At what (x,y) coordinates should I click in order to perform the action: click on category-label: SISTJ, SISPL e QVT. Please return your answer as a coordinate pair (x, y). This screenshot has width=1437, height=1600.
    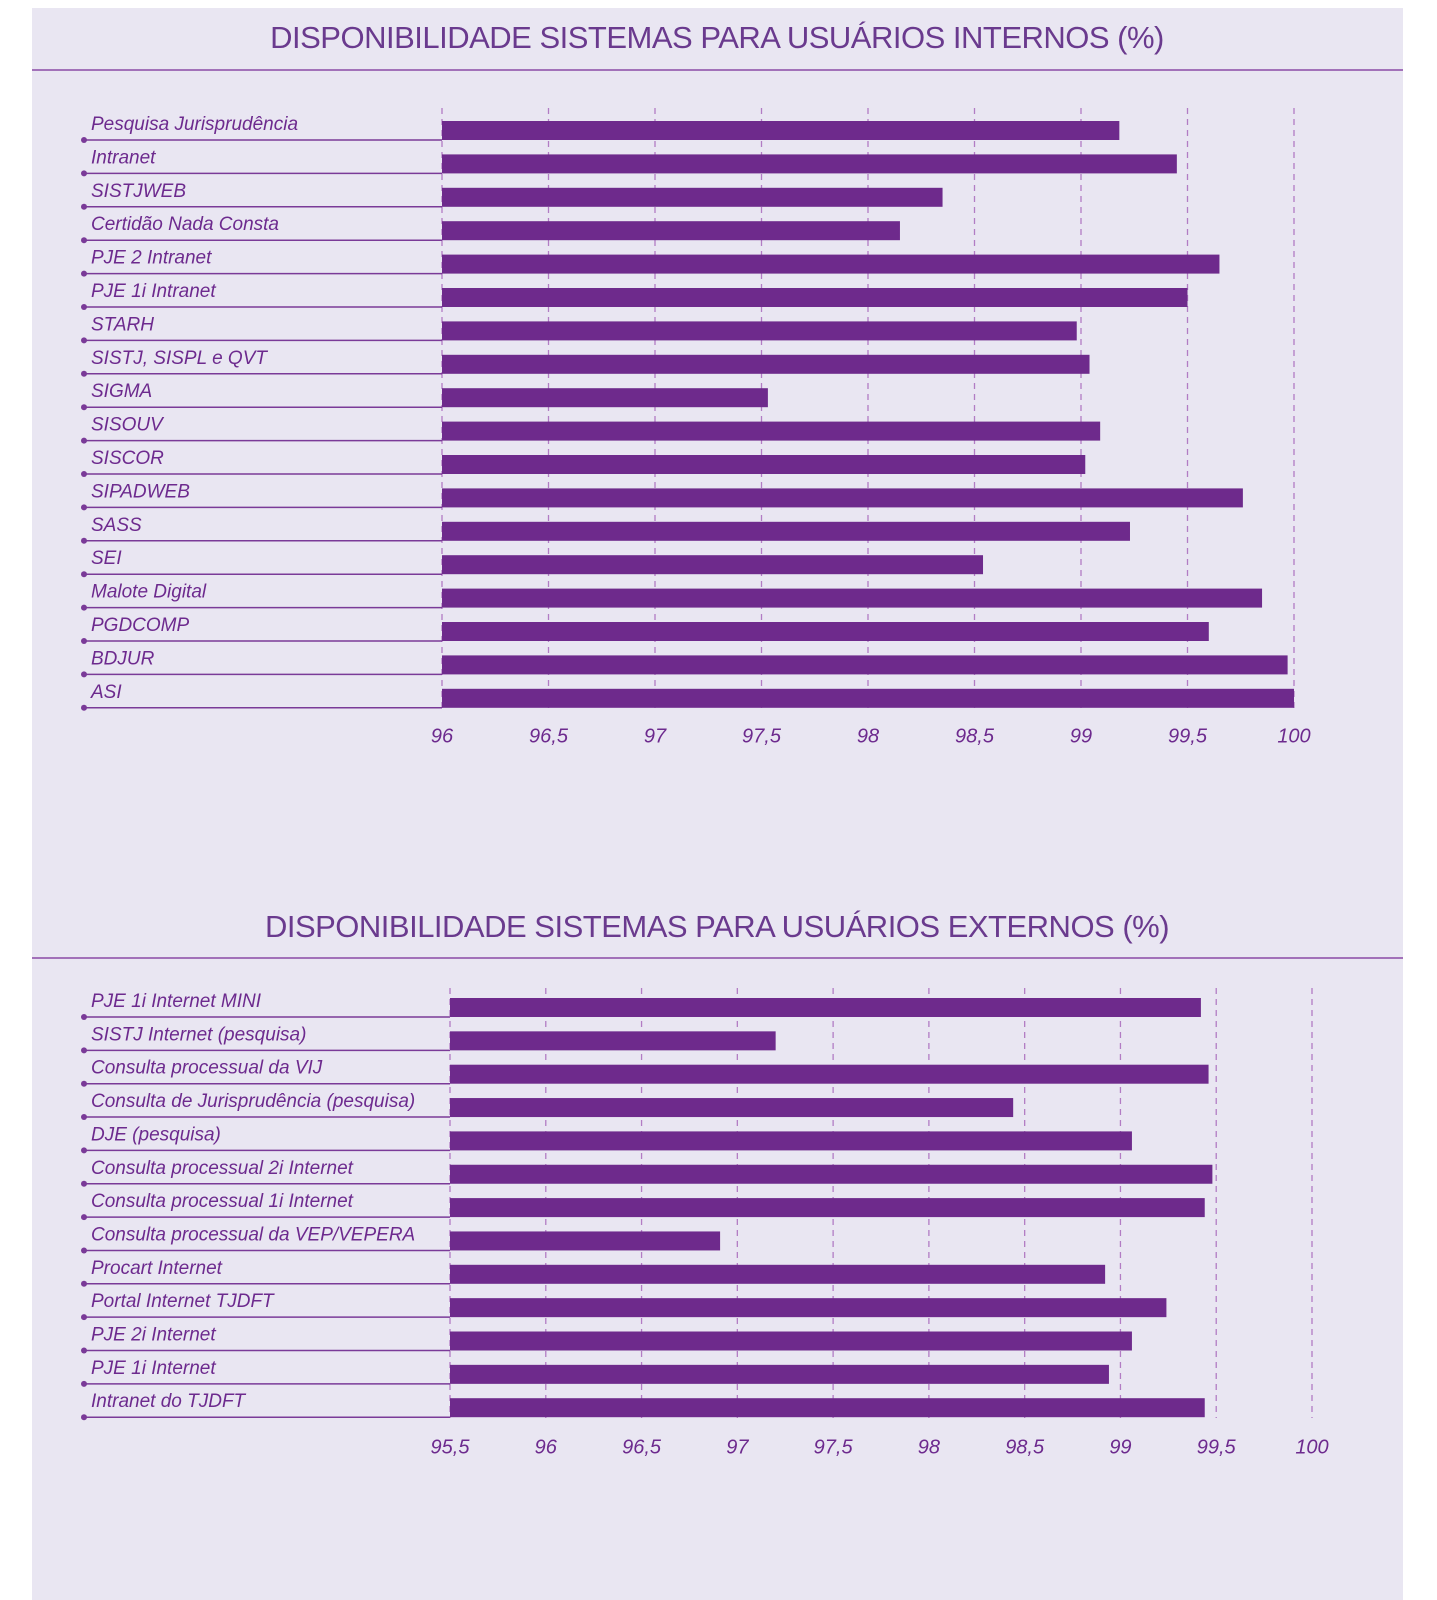
    Looking at the image, I should click on (179, 358).